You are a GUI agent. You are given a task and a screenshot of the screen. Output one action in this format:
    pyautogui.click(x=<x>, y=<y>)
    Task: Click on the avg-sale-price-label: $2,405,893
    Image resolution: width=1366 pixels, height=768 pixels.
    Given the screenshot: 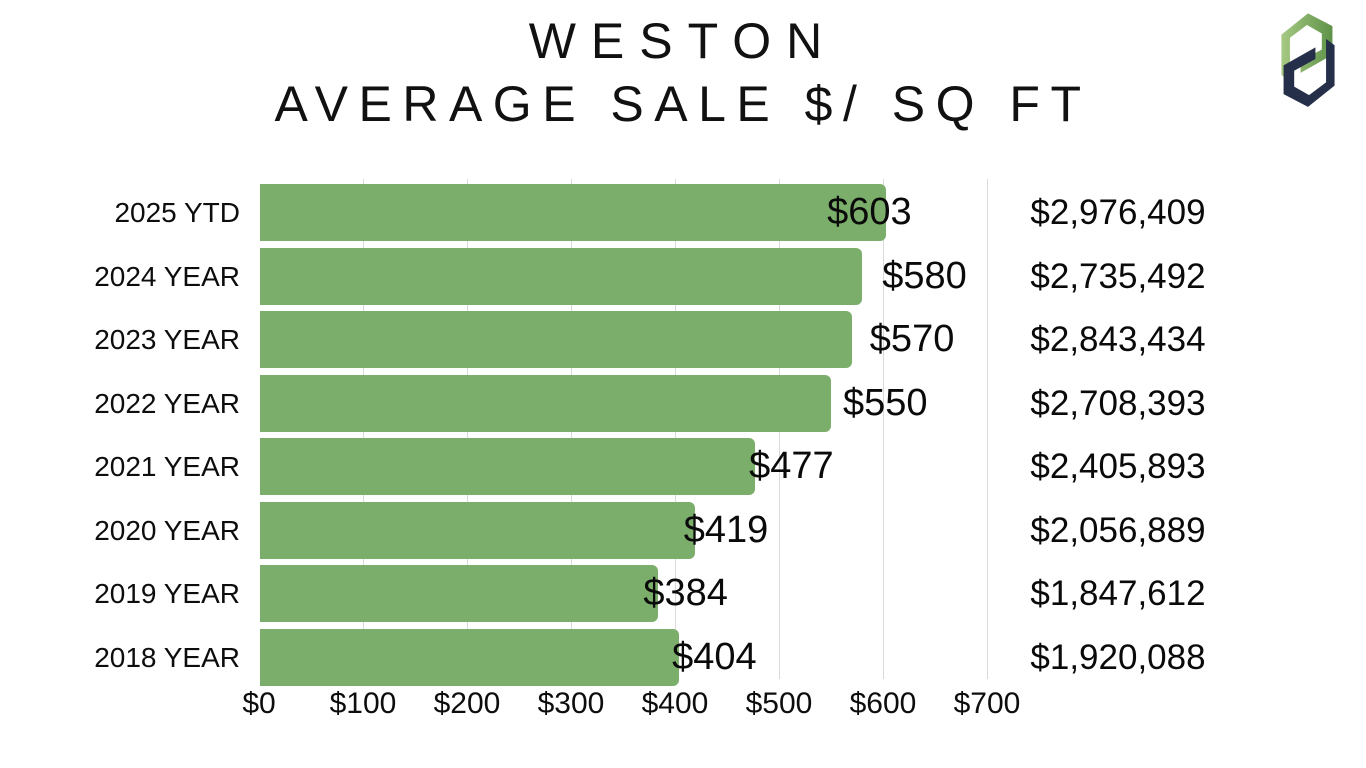 What is the action you would take?
    pyautogui.click(x=1118, y=466)
    